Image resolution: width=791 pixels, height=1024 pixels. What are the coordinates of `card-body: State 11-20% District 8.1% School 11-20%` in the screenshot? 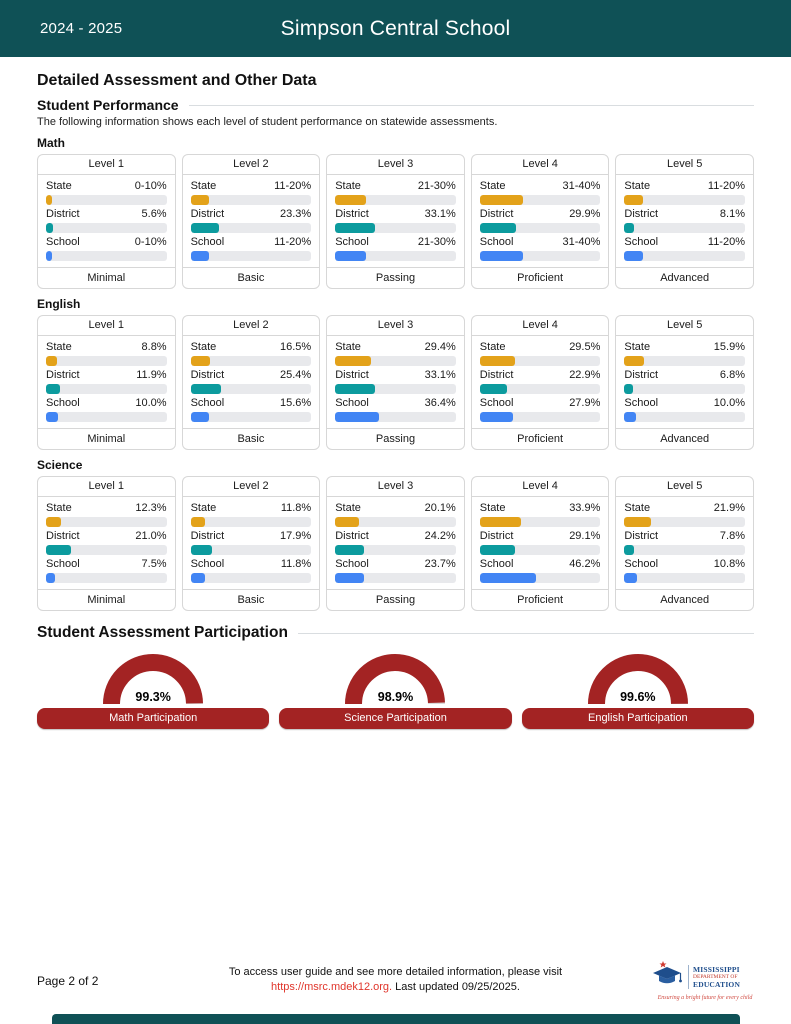 It's located at (684, 221).